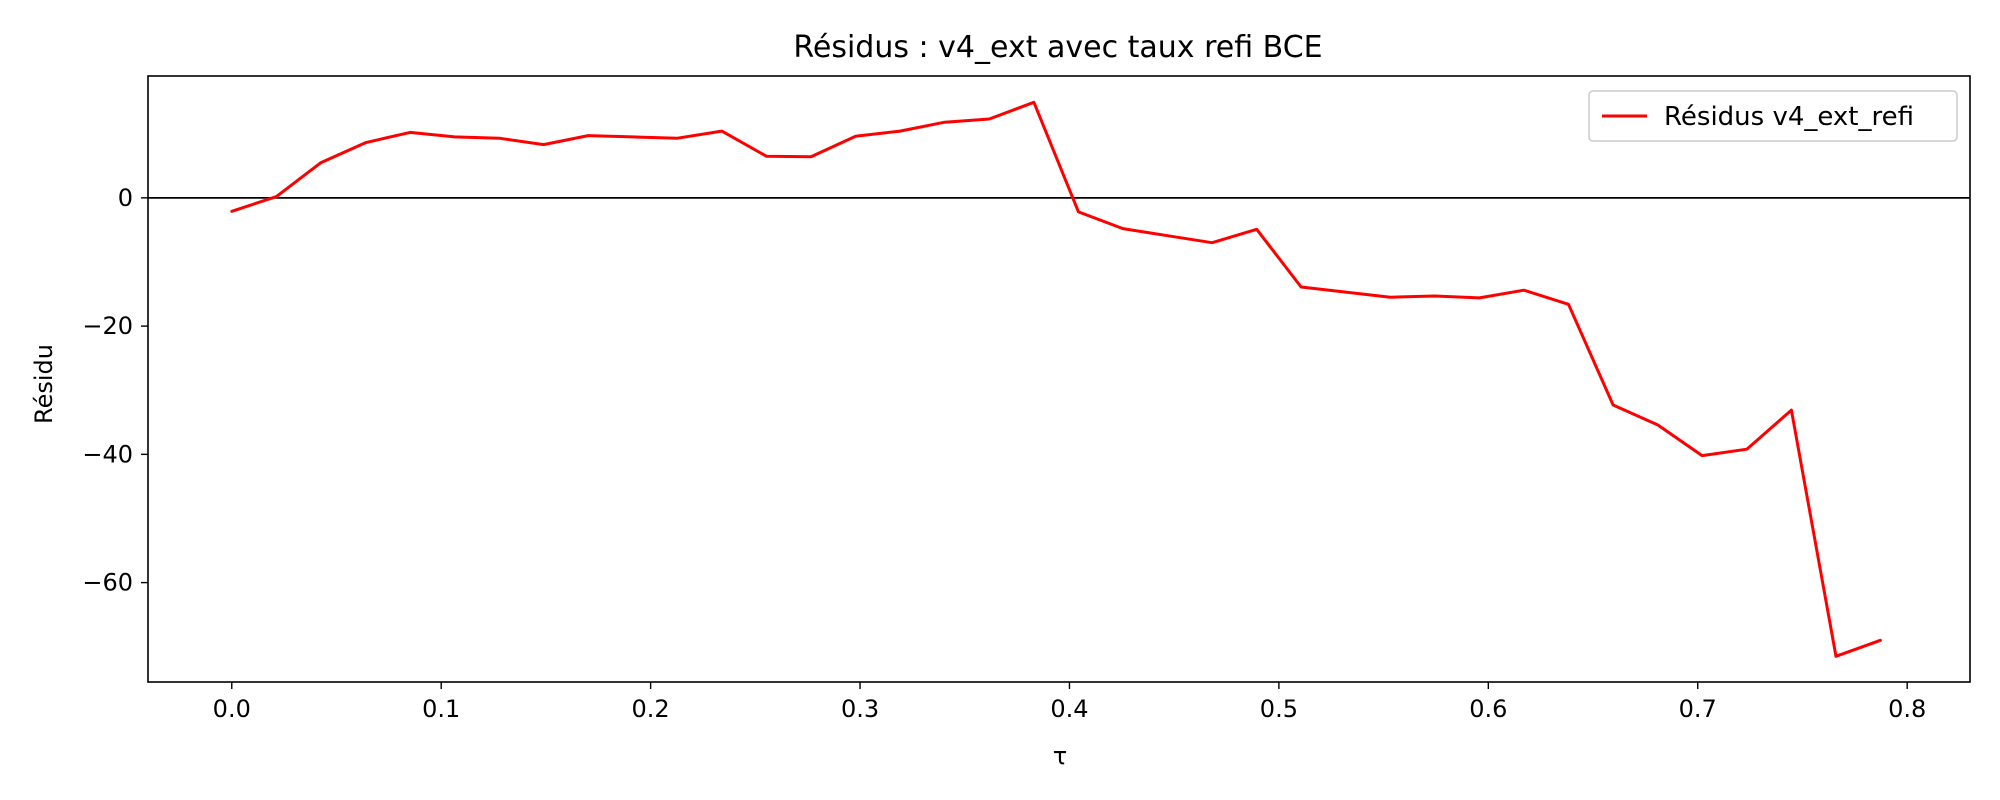  What do you see at coordinates (1488, 709) in the screenshot?
I see `x-tick-label: 0.6` at bounding box center [1488, 709].